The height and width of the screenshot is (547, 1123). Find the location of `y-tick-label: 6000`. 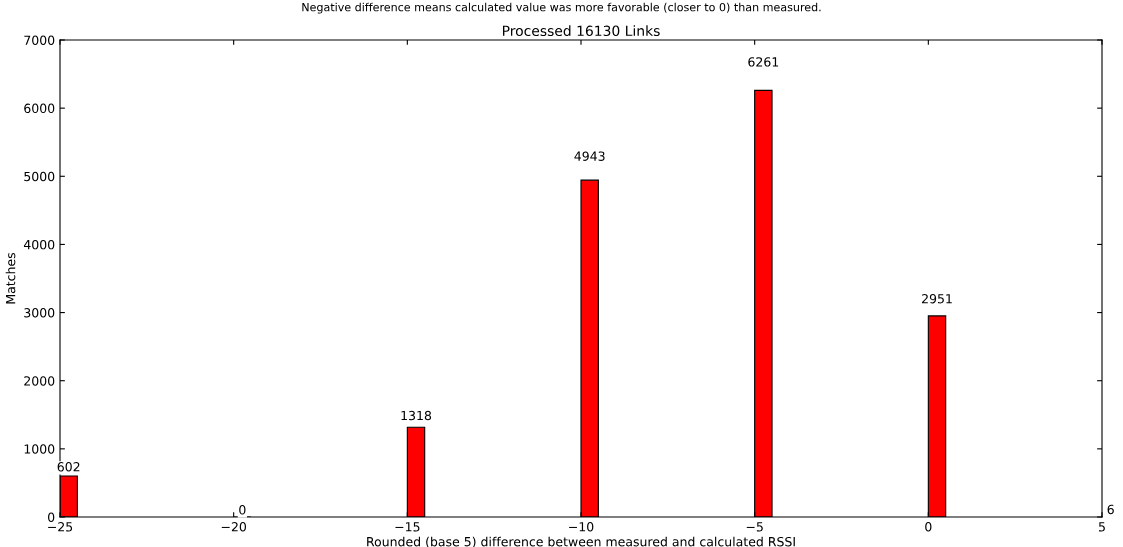

y-tick-label: 6000 is located at coordinates (39, 108).